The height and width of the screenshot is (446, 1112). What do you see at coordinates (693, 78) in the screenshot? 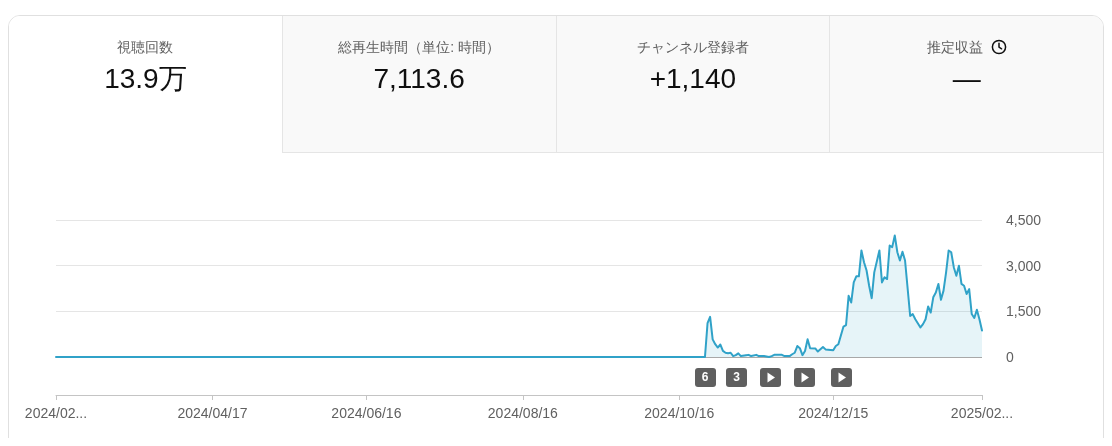
I see `text: +1,140` at bounding box center [693, 78].